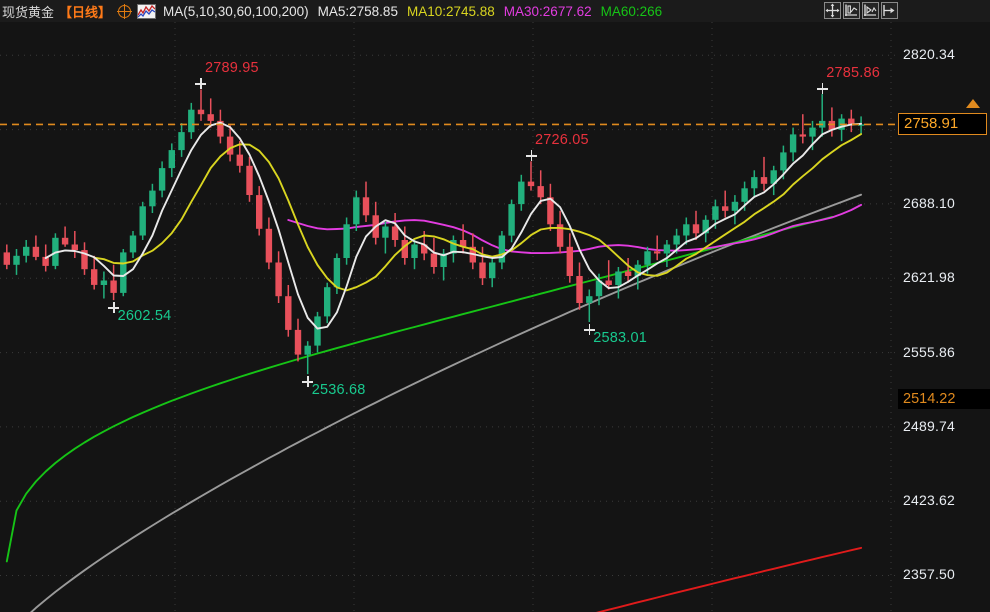  Describe the element at coordinates (547, 11) in the screenshot. I see `ma30-value: MA30:2677.62` at that location.